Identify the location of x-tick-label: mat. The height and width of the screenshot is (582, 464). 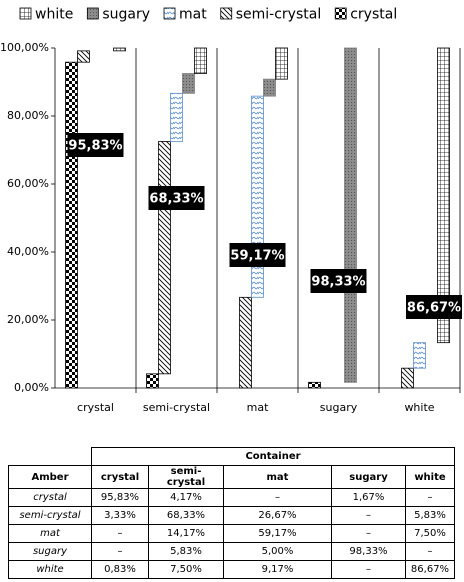
(258, 407).